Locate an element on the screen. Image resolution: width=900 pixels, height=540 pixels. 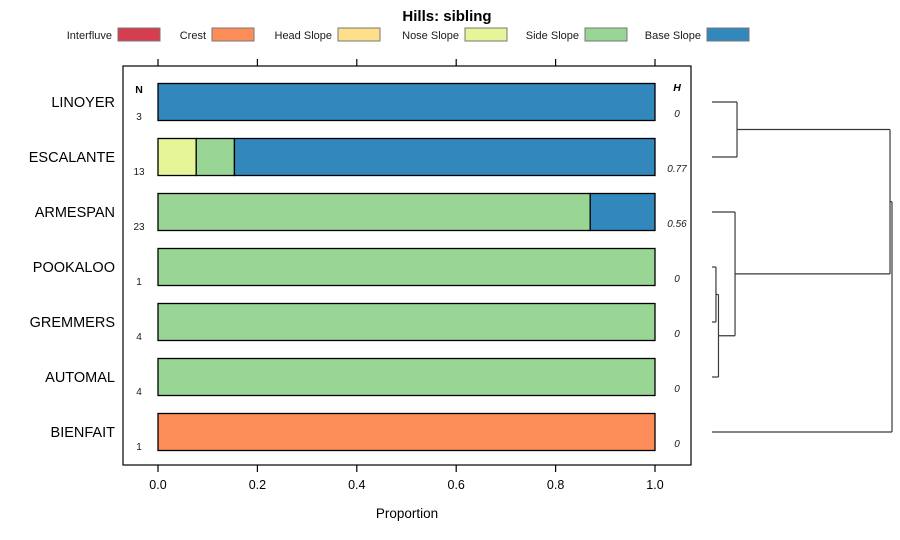
legend-item: Interfluve is located at coordinates (114, 34).